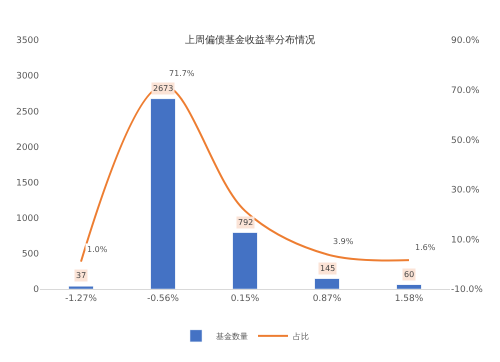 This screenshot has height=362, width=500. I want to click on x-tick-label: -0.56%, so click(163, 299).